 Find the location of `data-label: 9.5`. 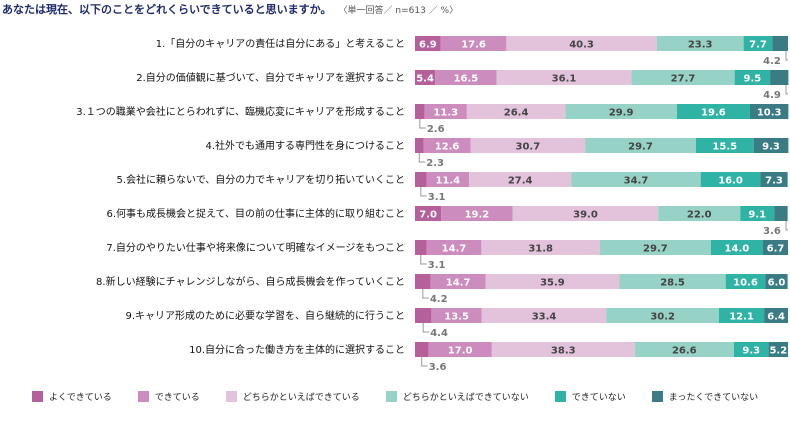

data-label: 9.5 is located at coordinates (753, 79).